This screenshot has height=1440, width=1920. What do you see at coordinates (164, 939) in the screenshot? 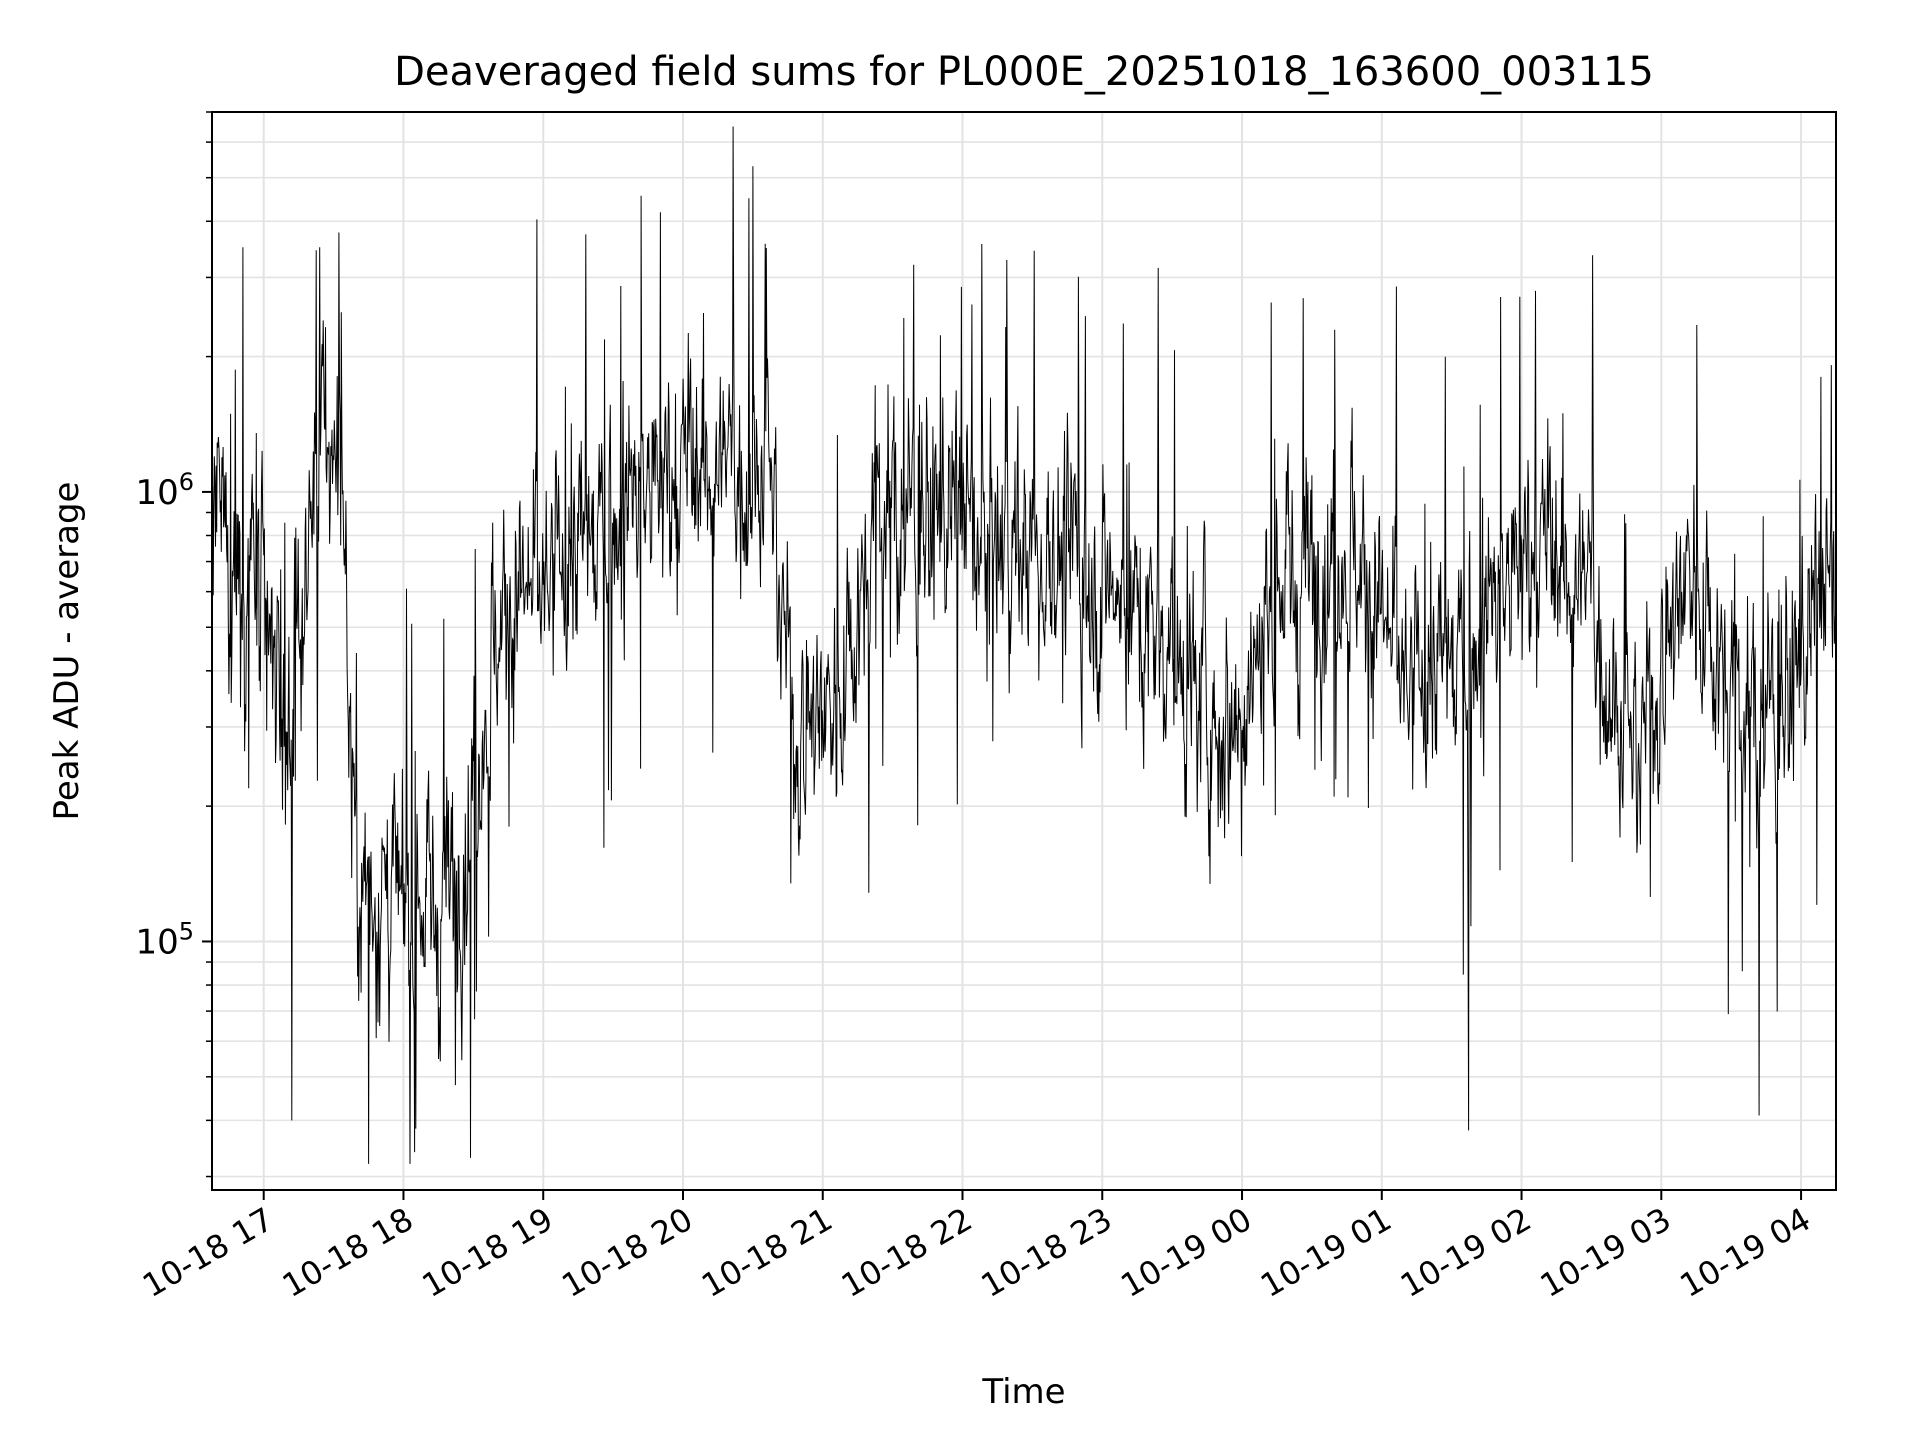
I see `y-tick-label: 10⁵` at bounding box center [164, 939].